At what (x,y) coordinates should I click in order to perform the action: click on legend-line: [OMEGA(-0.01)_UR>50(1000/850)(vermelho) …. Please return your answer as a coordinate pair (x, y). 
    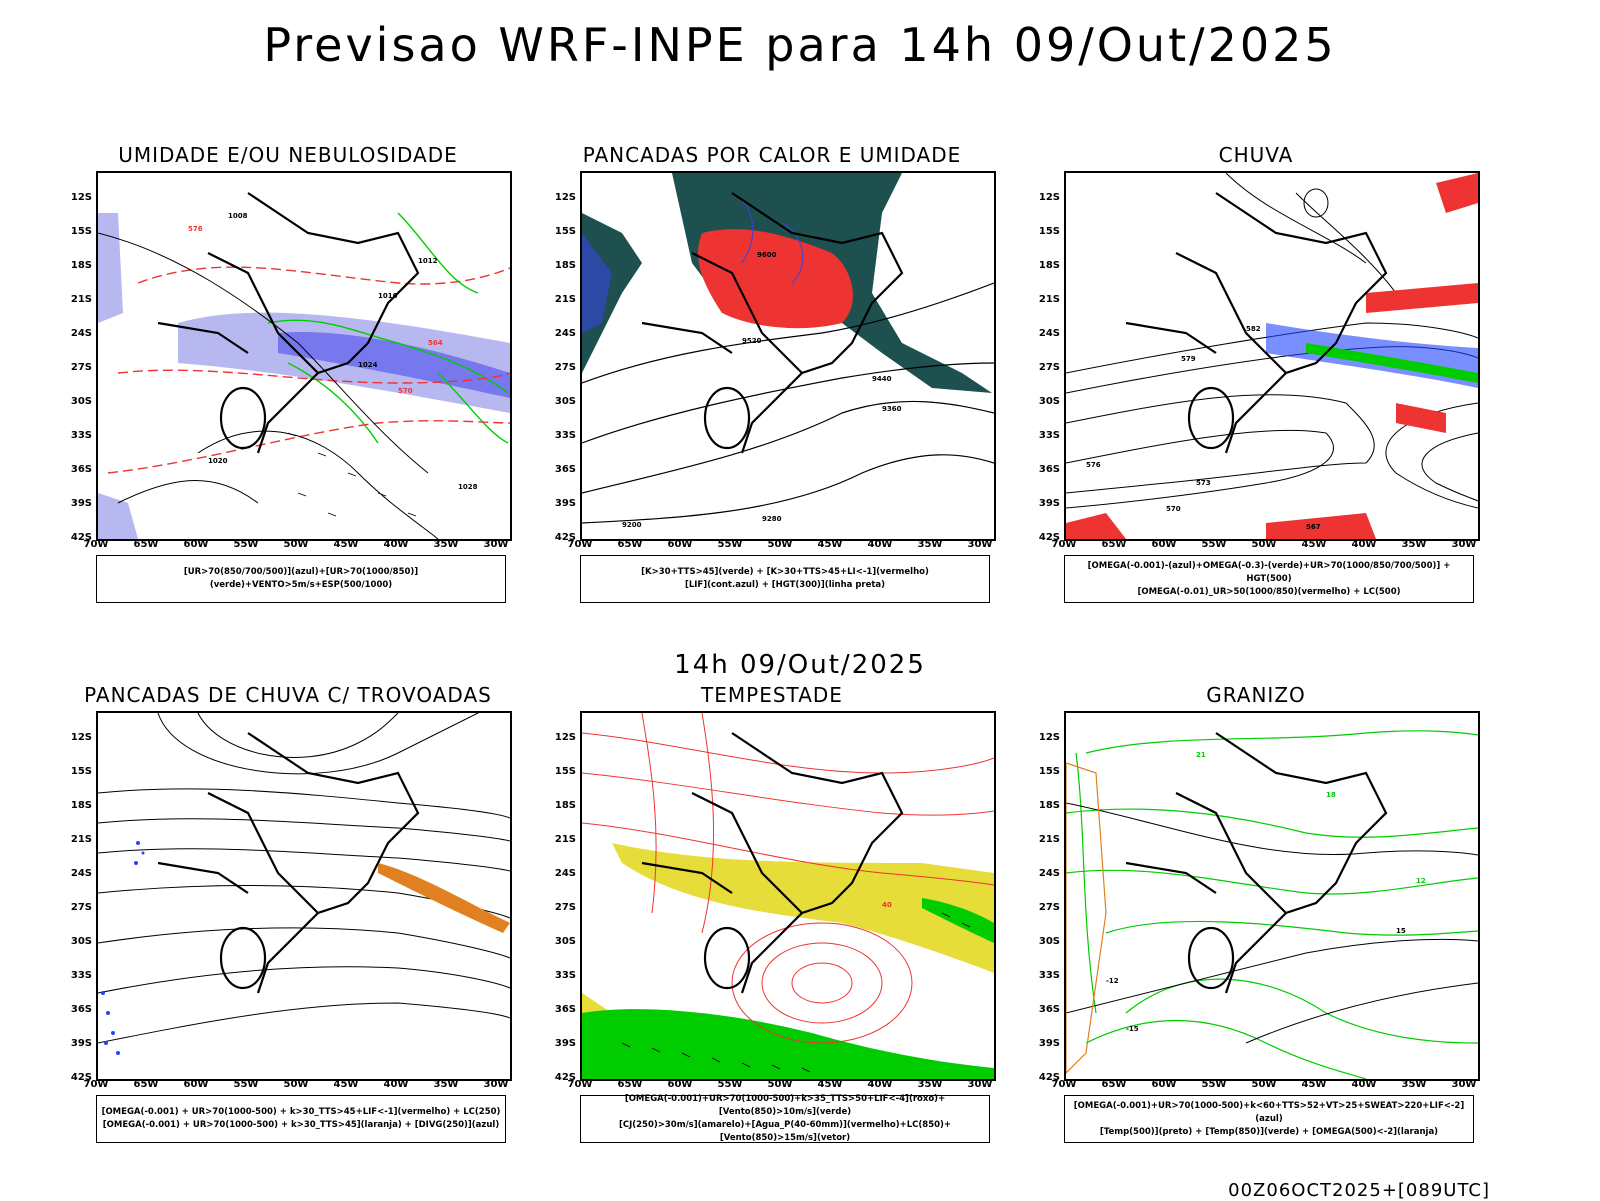
    Looking at the image, I should click on (1269, 591).